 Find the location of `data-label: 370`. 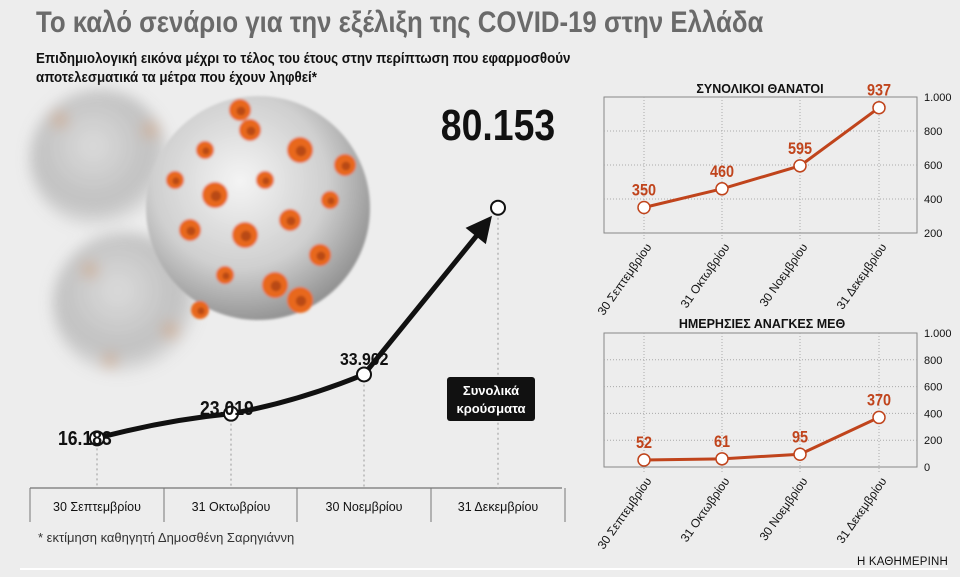

data-label: 370 is located at coordinates (879, 400).